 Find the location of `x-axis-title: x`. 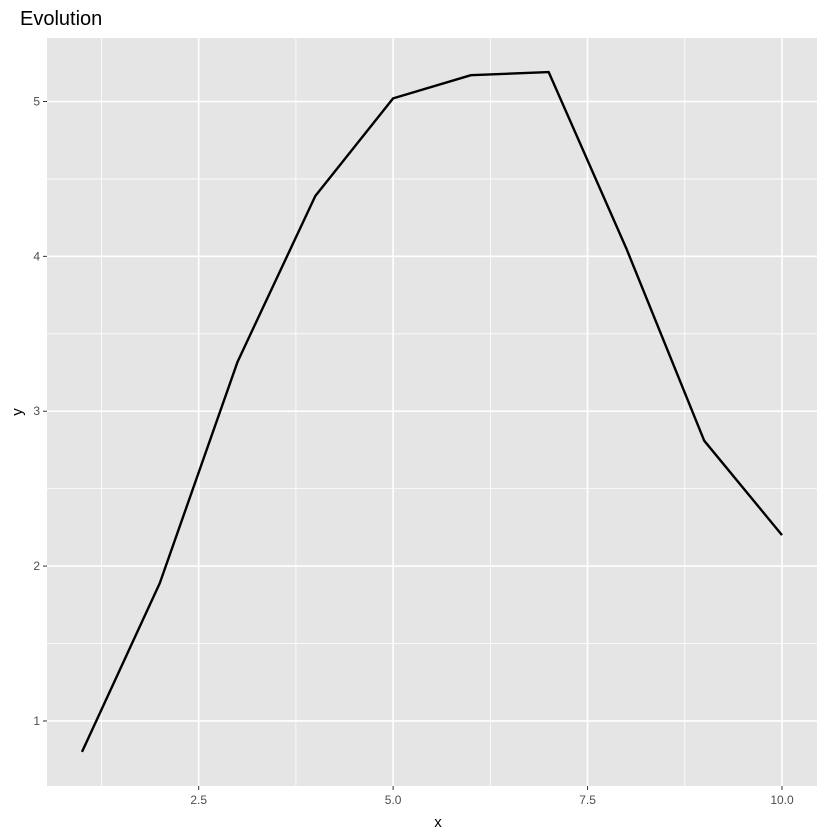

x-axis-title: x is located at coordinates (438, 822).